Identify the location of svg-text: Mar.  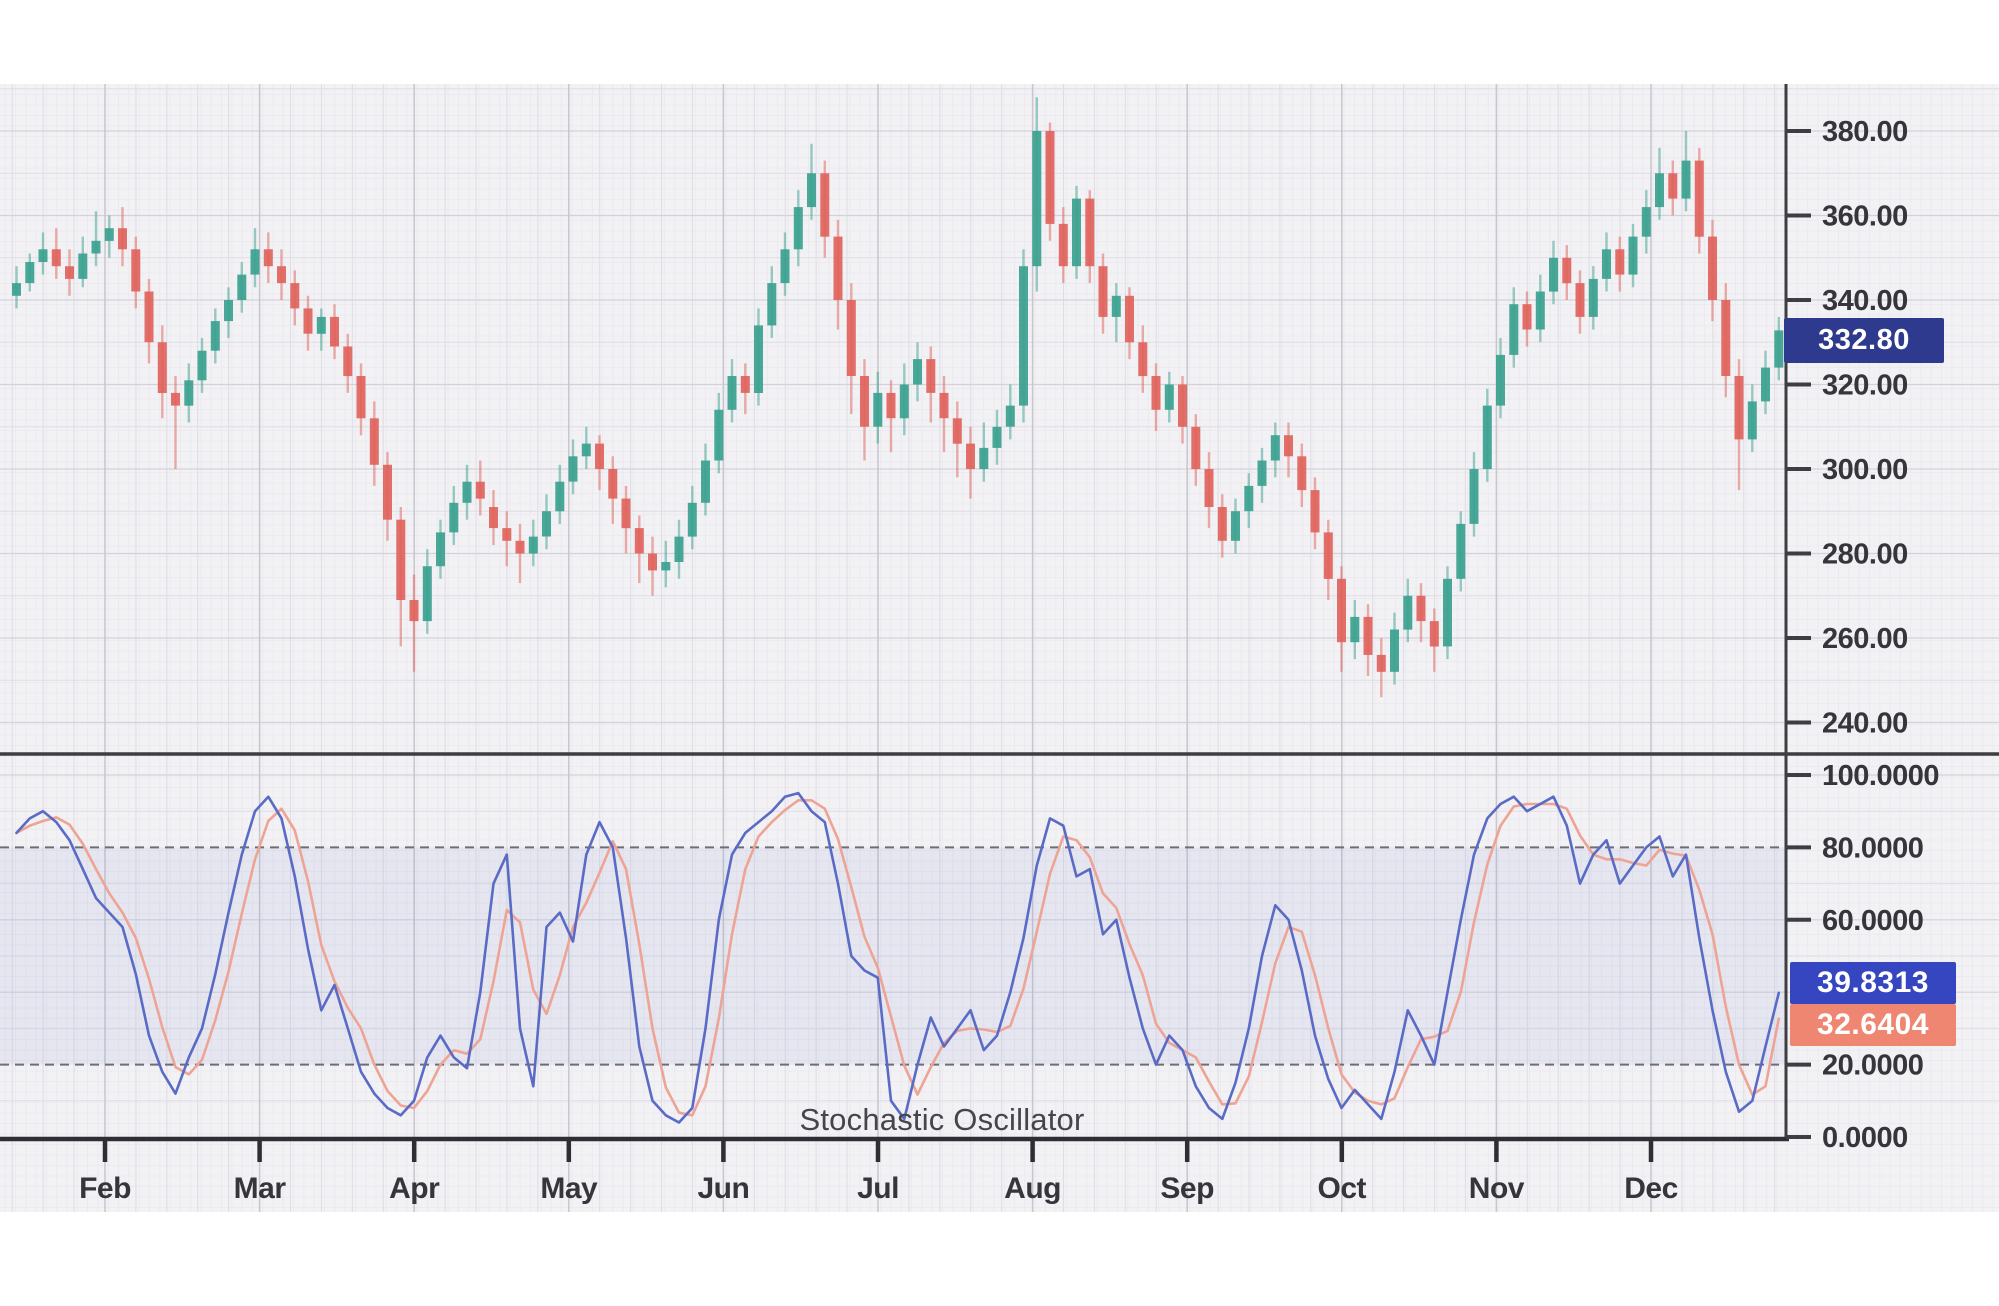
(260, 1188).